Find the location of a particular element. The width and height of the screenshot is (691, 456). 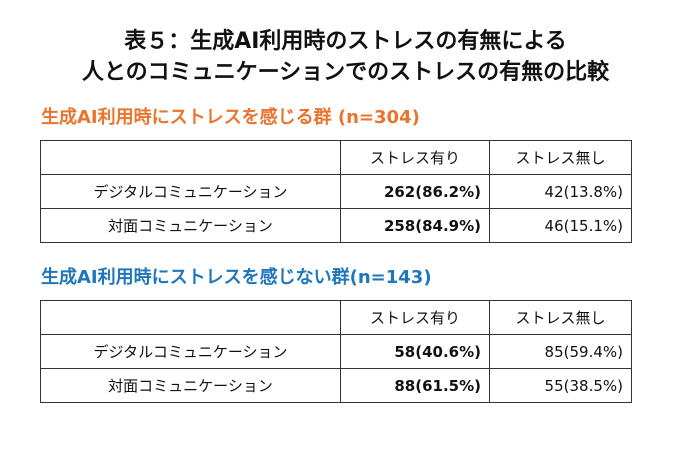

cell-without-stress: 55(38.5%) is located at coordinates (560, 385).